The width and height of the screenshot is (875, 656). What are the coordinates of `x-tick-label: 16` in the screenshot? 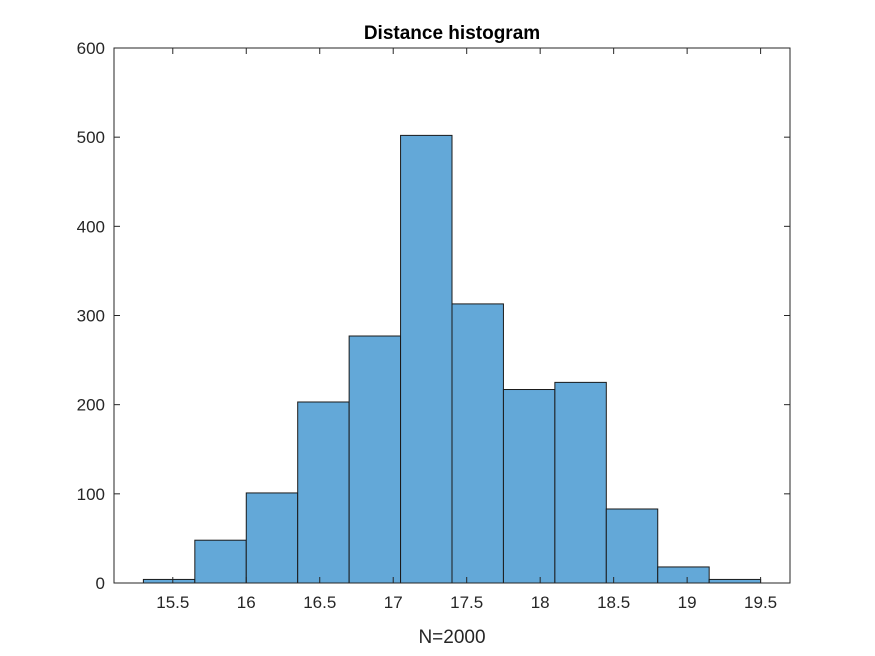 It's located at (246, 602).